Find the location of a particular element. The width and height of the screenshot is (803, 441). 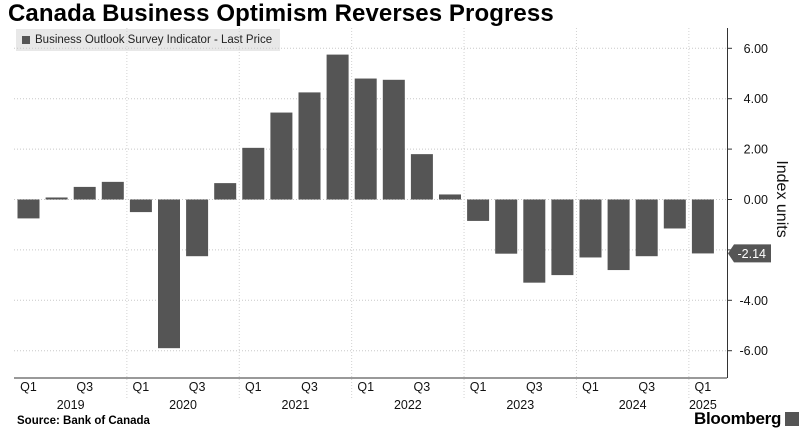

last-price-label: -2.14 is located at coordinates (752, 254).